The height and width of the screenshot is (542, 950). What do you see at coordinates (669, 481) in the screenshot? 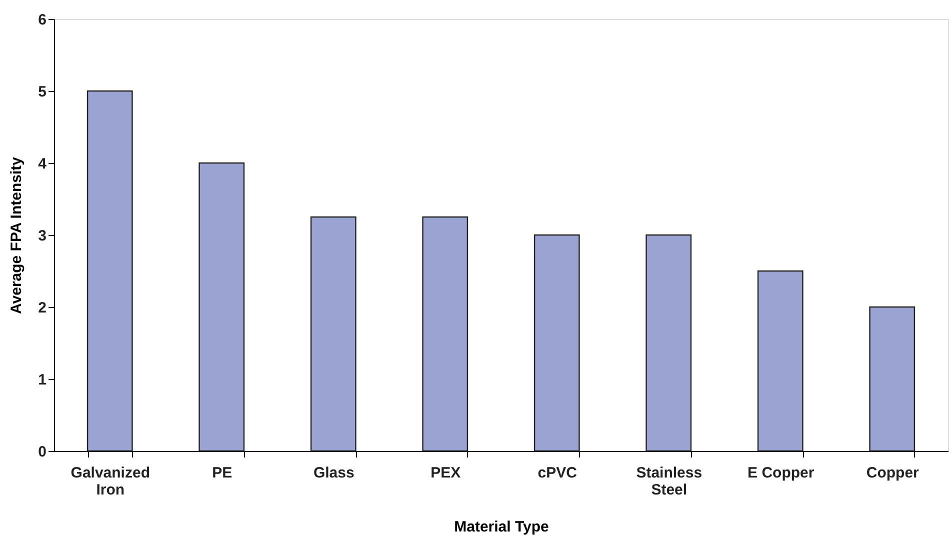
I see `x-tick-label: Stainless Steel` at bounding box center [669, 481].